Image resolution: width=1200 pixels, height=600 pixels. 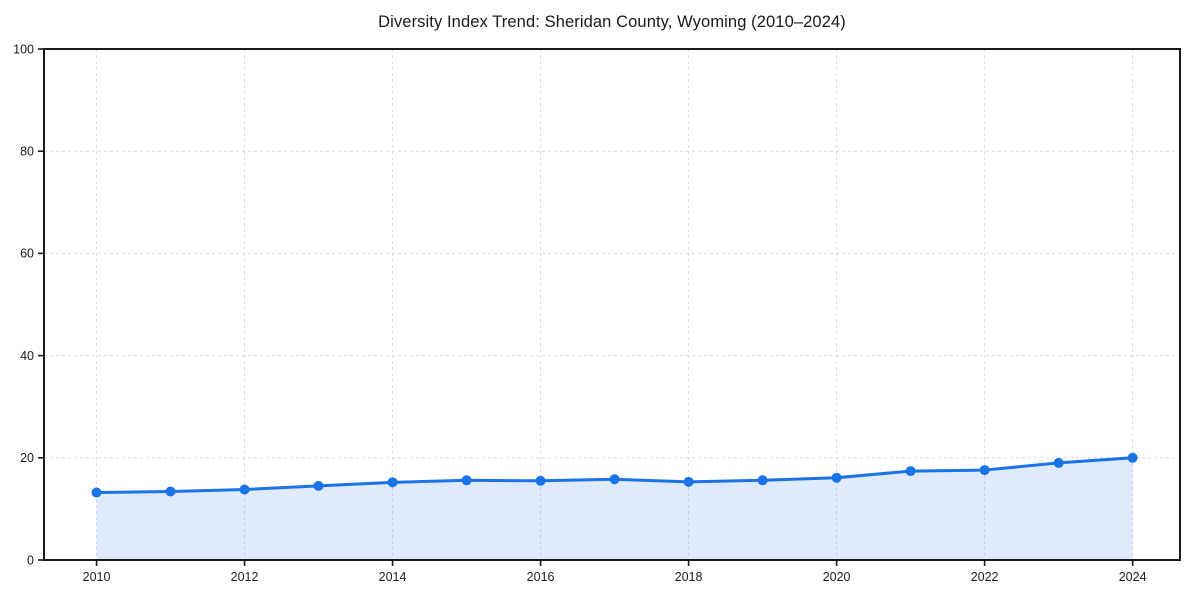 I want to click on x-tick-label: 2020, so click(x=837, y=577).